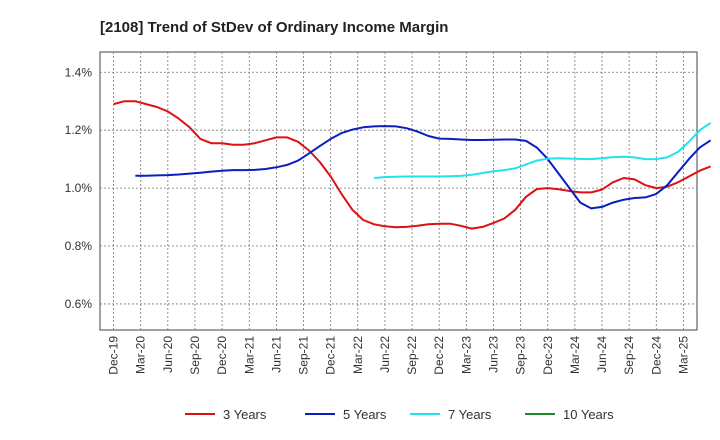 The image size is (720, 440). I want to click on x-tick-label: Mar-20, so click(141, 355).